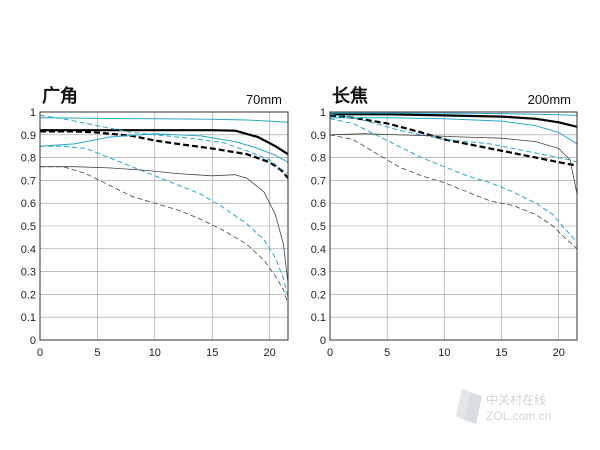  I want to click on watermark-line2: ZOL.com.cn, so click(518, 416).